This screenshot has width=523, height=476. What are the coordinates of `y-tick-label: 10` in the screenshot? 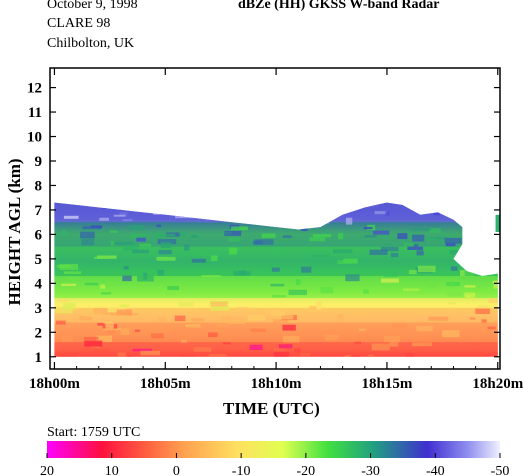 It's located at (34, 138).